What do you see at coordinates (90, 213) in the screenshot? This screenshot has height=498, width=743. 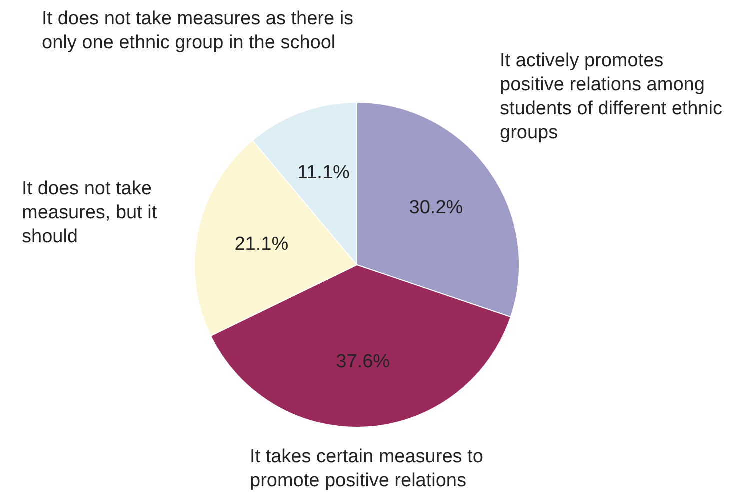 I see `slice-label: It does not take measures, but it should` at bounding box center [90, 213].